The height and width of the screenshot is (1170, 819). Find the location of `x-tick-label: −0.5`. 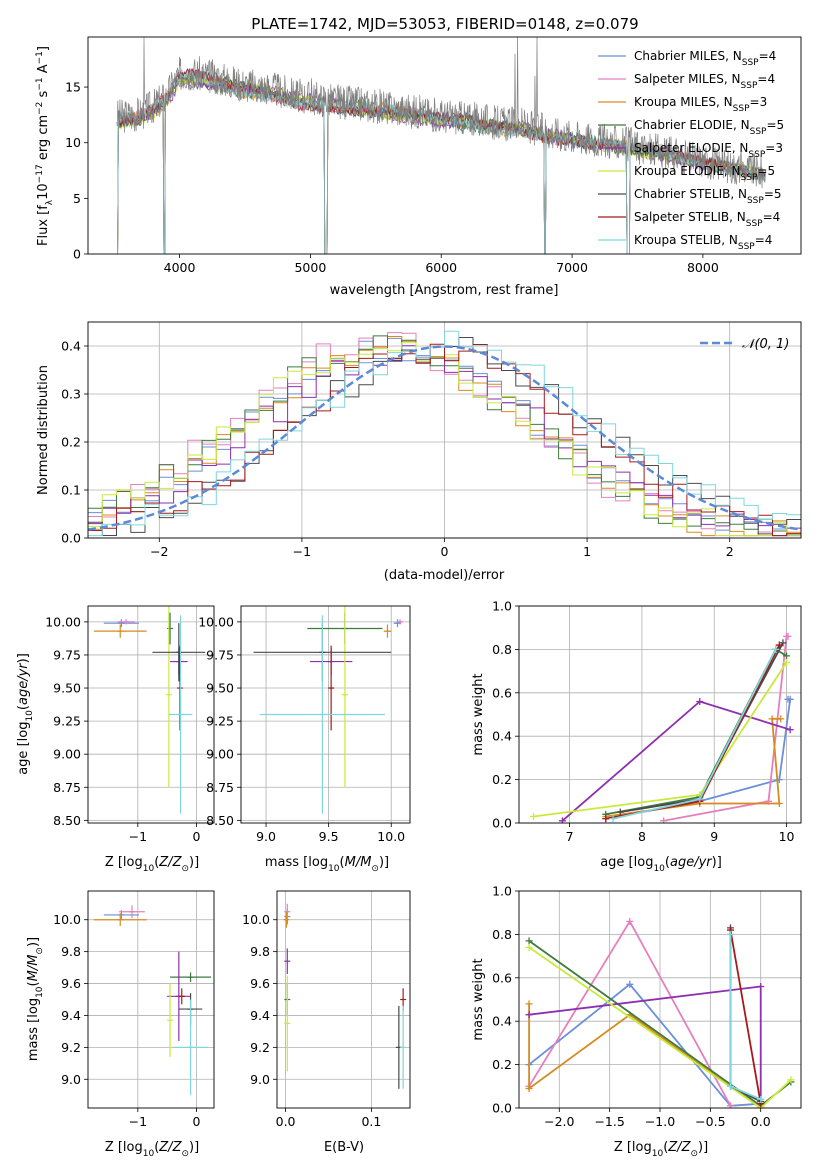

x-tick-label: −0.5 is located at coordinates (710, 1121).